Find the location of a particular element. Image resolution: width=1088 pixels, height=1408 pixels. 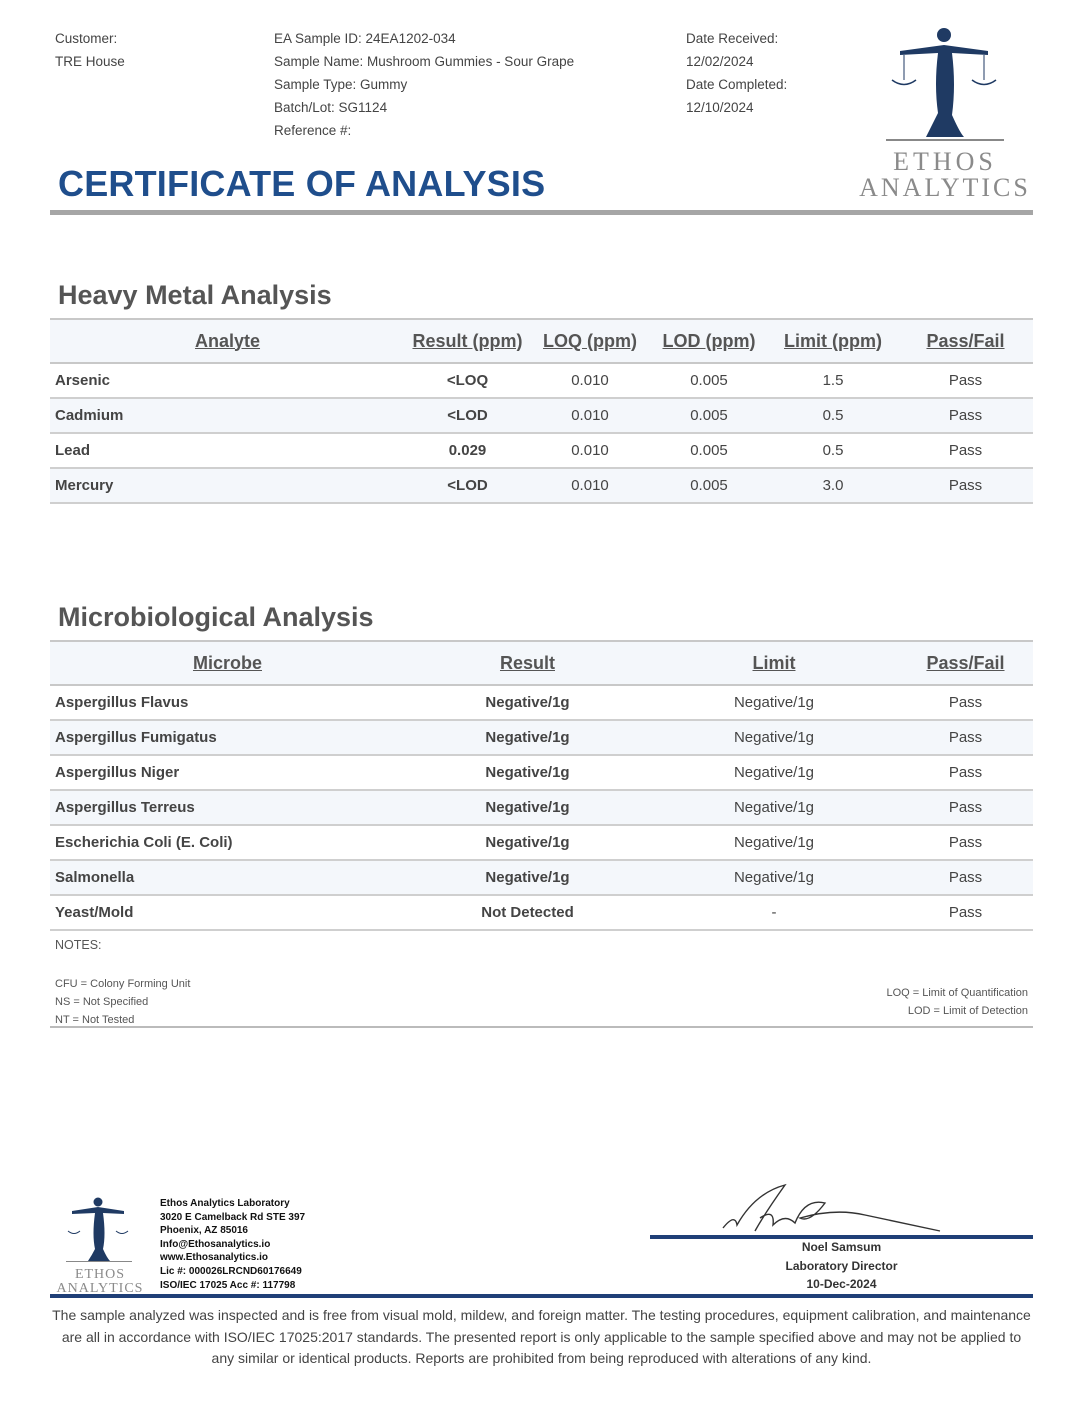

table-row: Lead 0.029 0.010 0.005 0.5 Pass is located at coordinates (541, 451).